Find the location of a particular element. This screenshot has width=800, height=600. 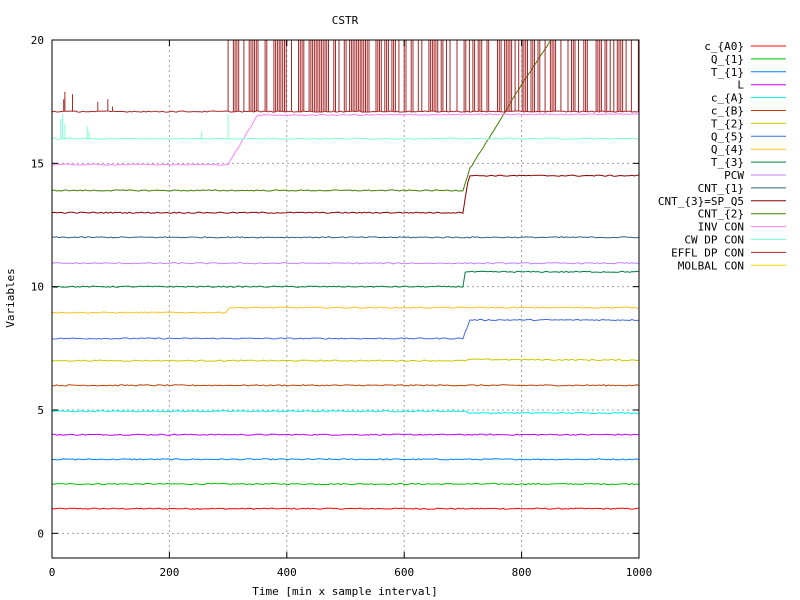

effl-spikes is located at coordinates (433, 76).